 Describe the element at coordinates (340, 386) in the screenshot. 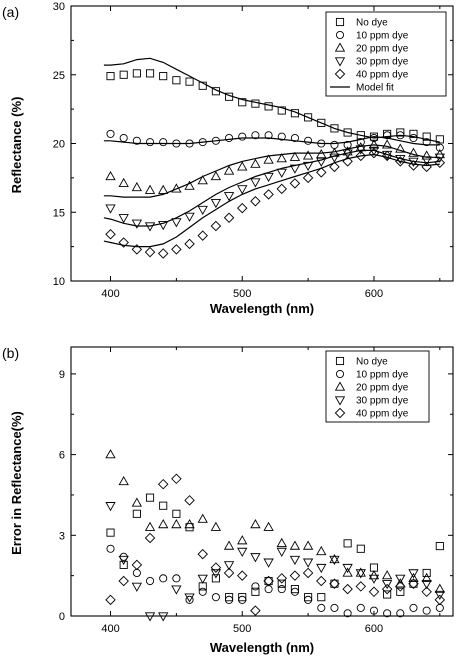

I see `legend-marker-20-ppm-dye` at that location.